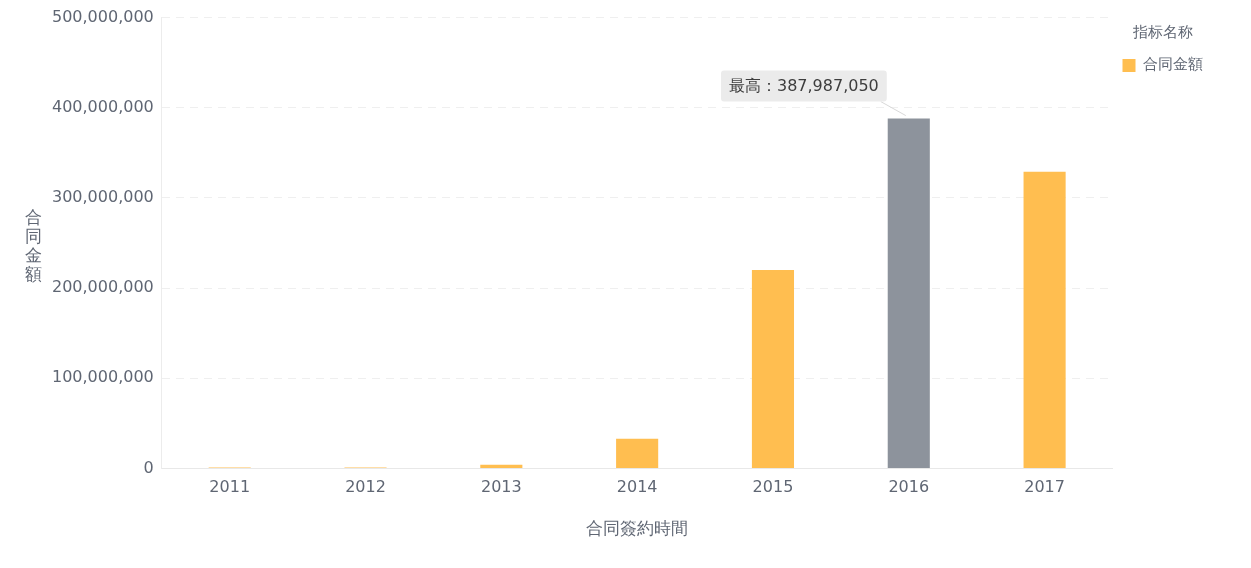  Describe the element at coordinates (102, 287) in the screenshot. I see `y-tick-label: 200,000,000` at that location.